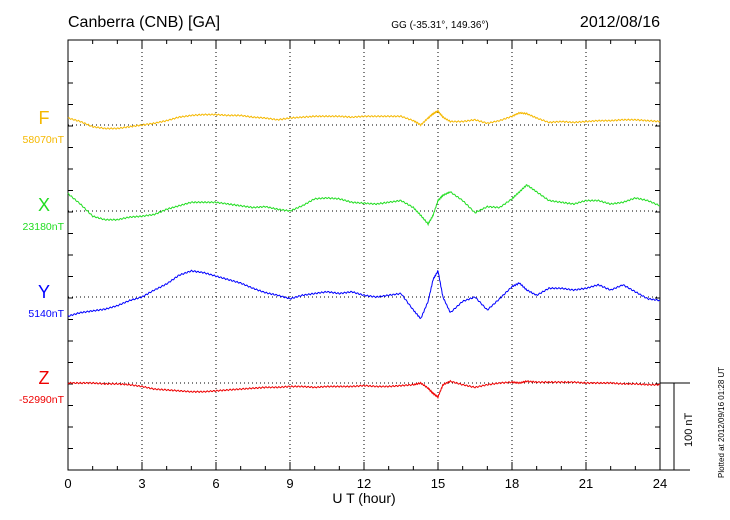 Image resolution: width=730 pixels, height=520 pixels. Describe the element at coordinates (364, 294) in the screenshot. I see `series-line-y` at that location.